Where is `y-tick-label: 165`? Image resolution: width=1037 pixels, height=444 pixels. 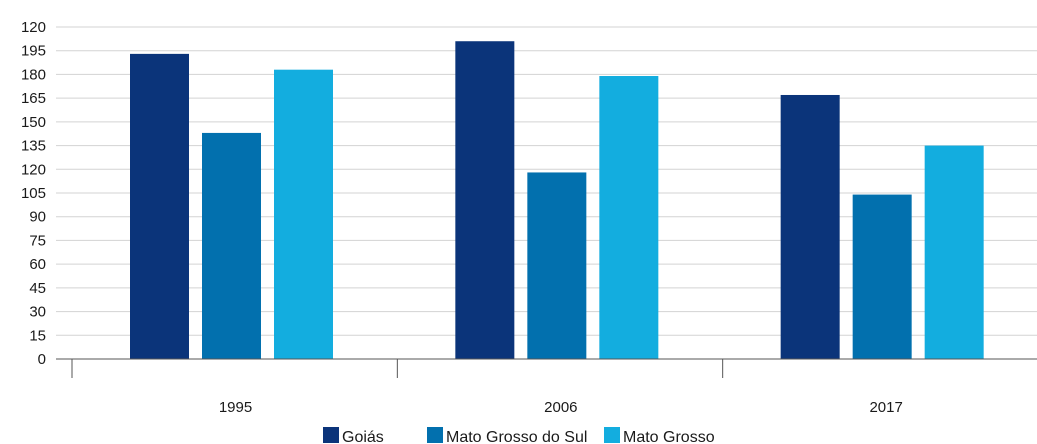
y-tick-label: 165 is located at coordinates (33, 98).